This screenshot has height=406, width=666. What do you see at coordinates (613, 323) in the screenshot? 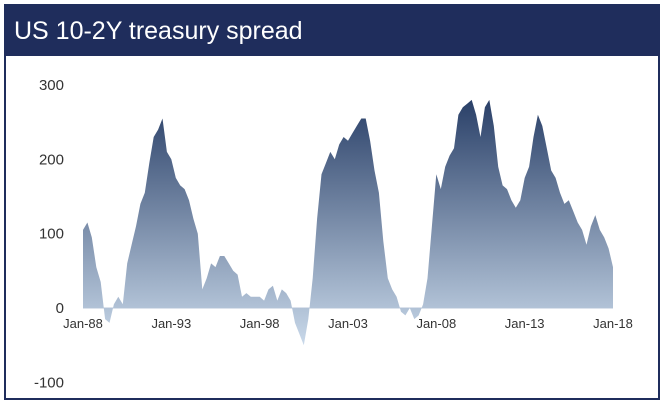
I see `x-tick-label: Jan-18` at bounding box center [613, 323].